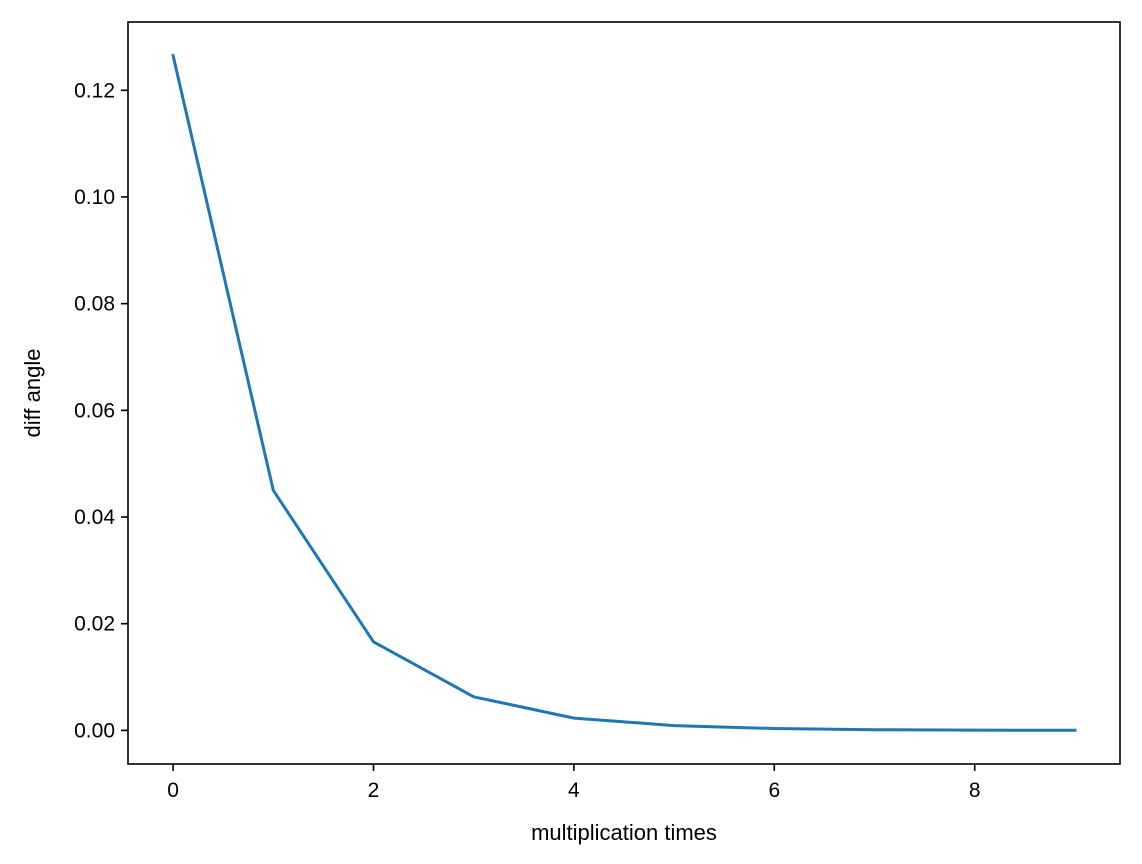  What do you see at coordinates (574, 790) in the screenshot?
I see `x-tick-label: 4` at bounding box center [574, 790].